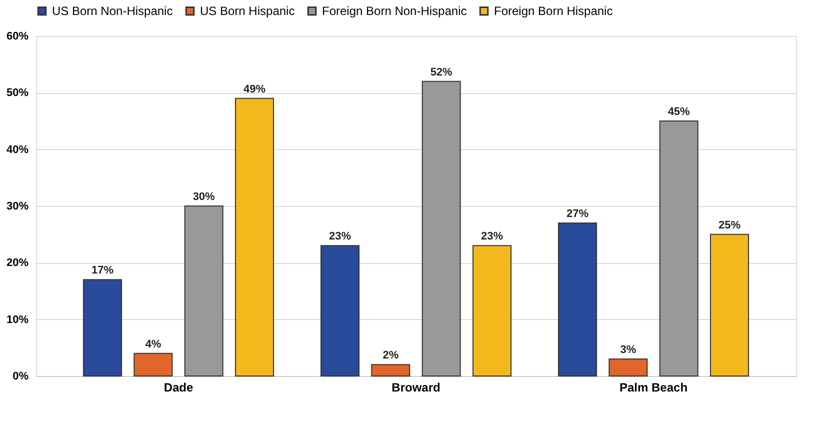 The width and height of the screenshot is (835, 438). I want to click on x-tick-label: Dade, so click(179, 387).